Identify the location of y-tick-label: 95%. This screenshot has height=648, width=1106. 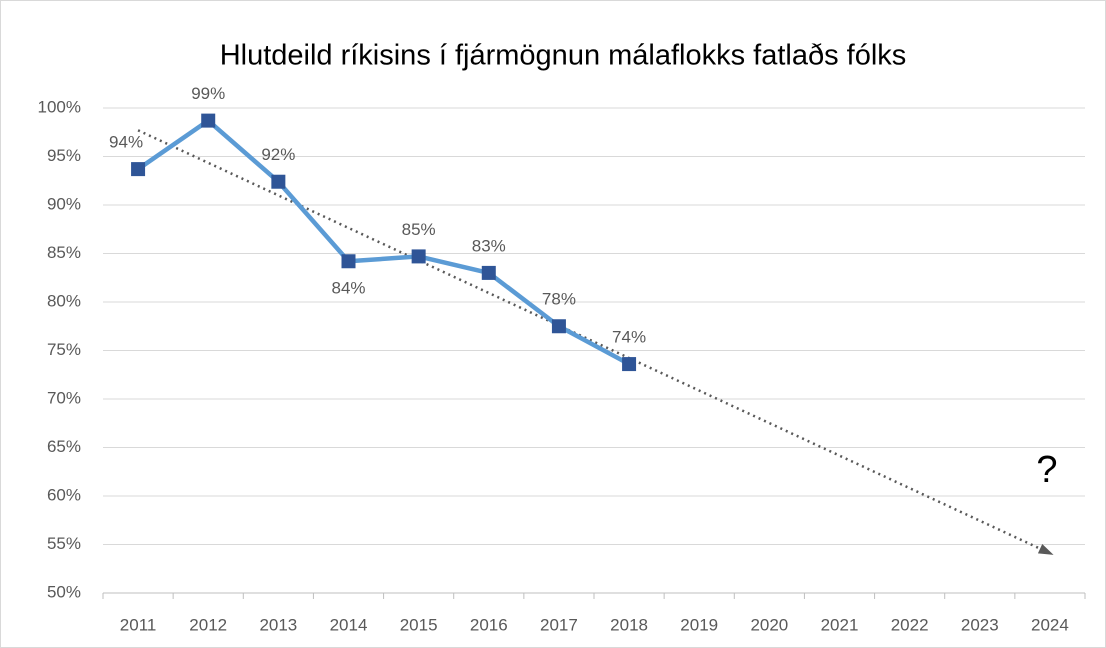
(64, 155).